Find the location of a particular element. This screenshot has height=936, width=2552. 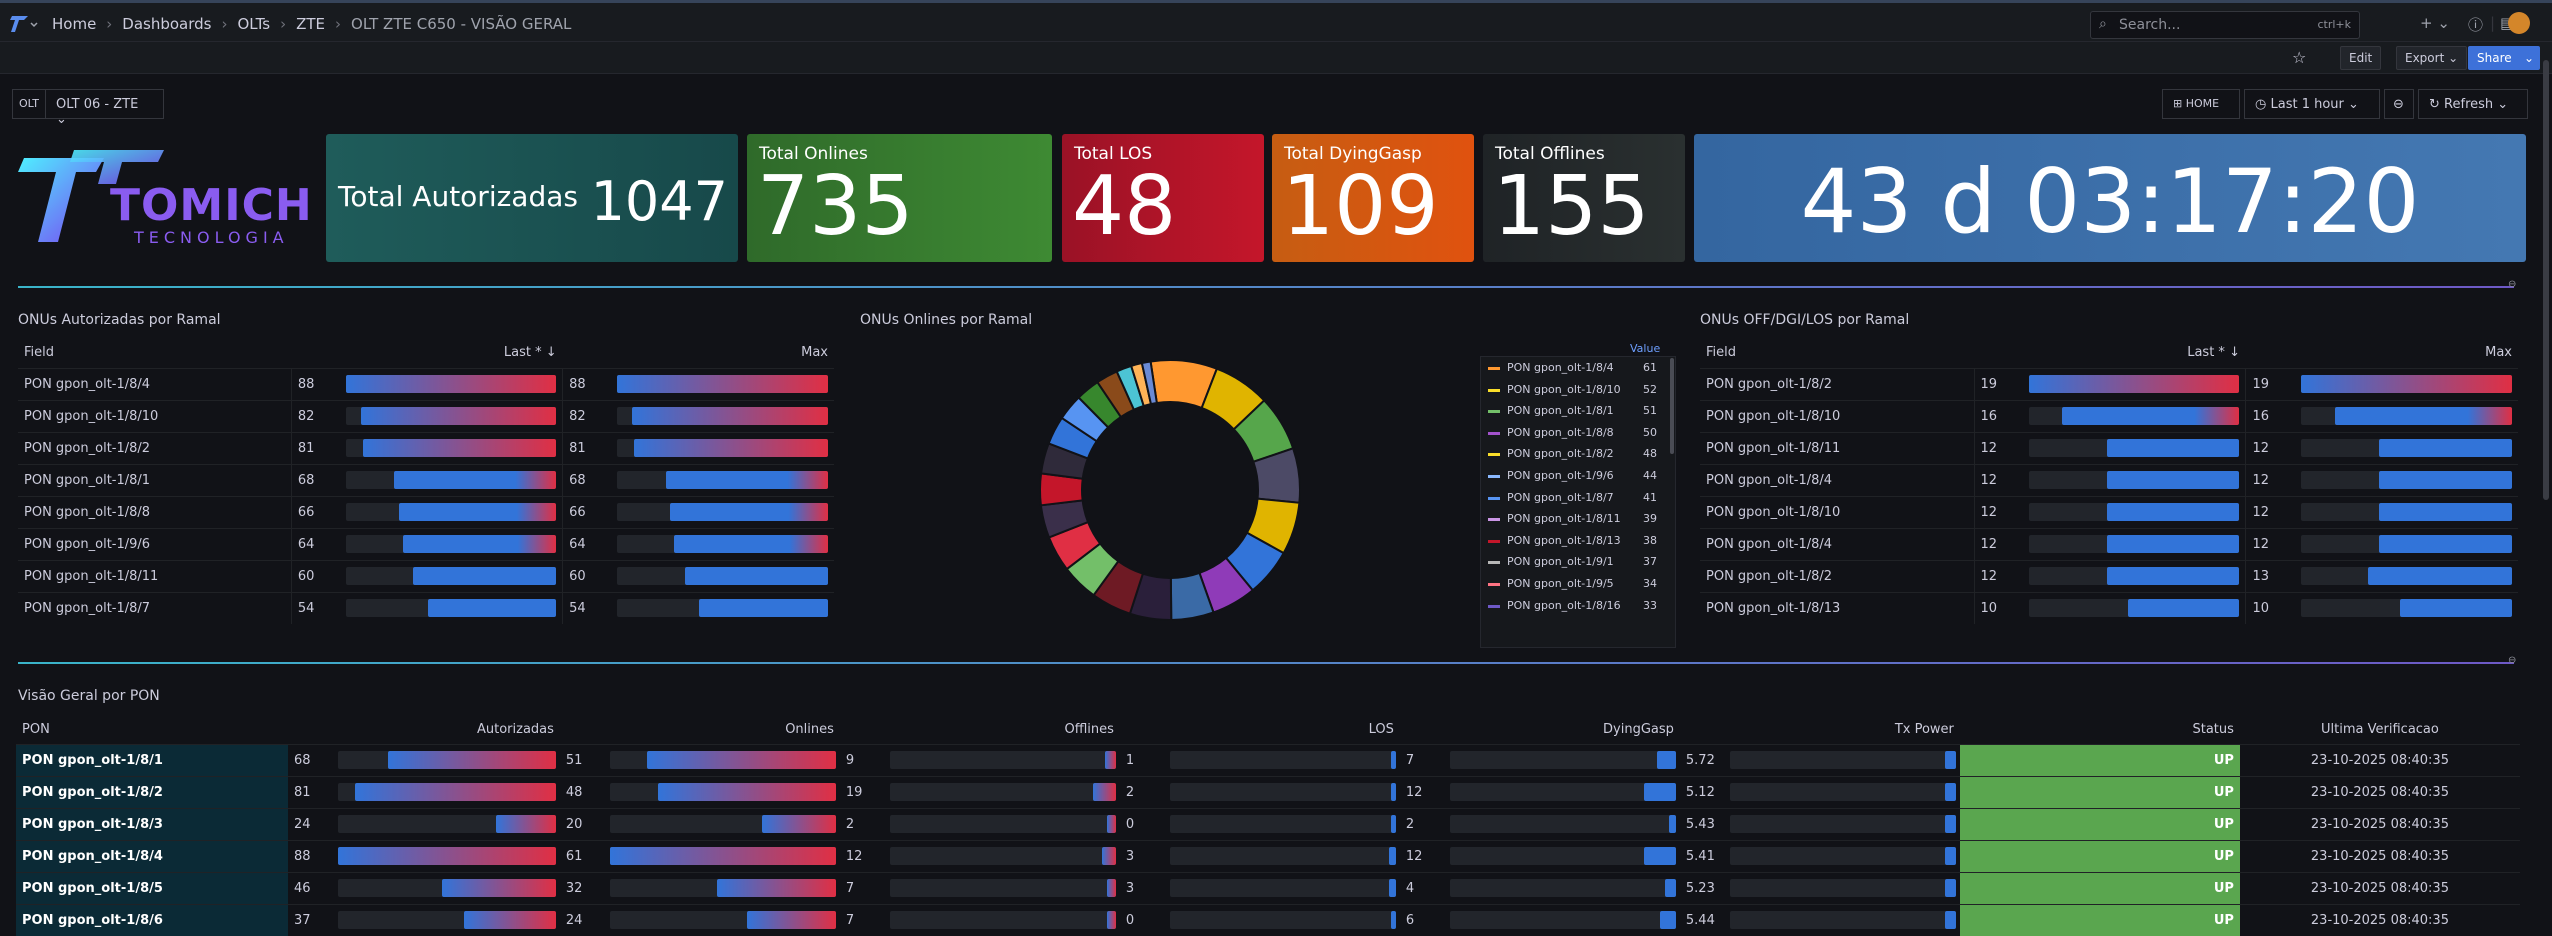

home-button: ⊞ HOME is located at coordinates (2201, 104).